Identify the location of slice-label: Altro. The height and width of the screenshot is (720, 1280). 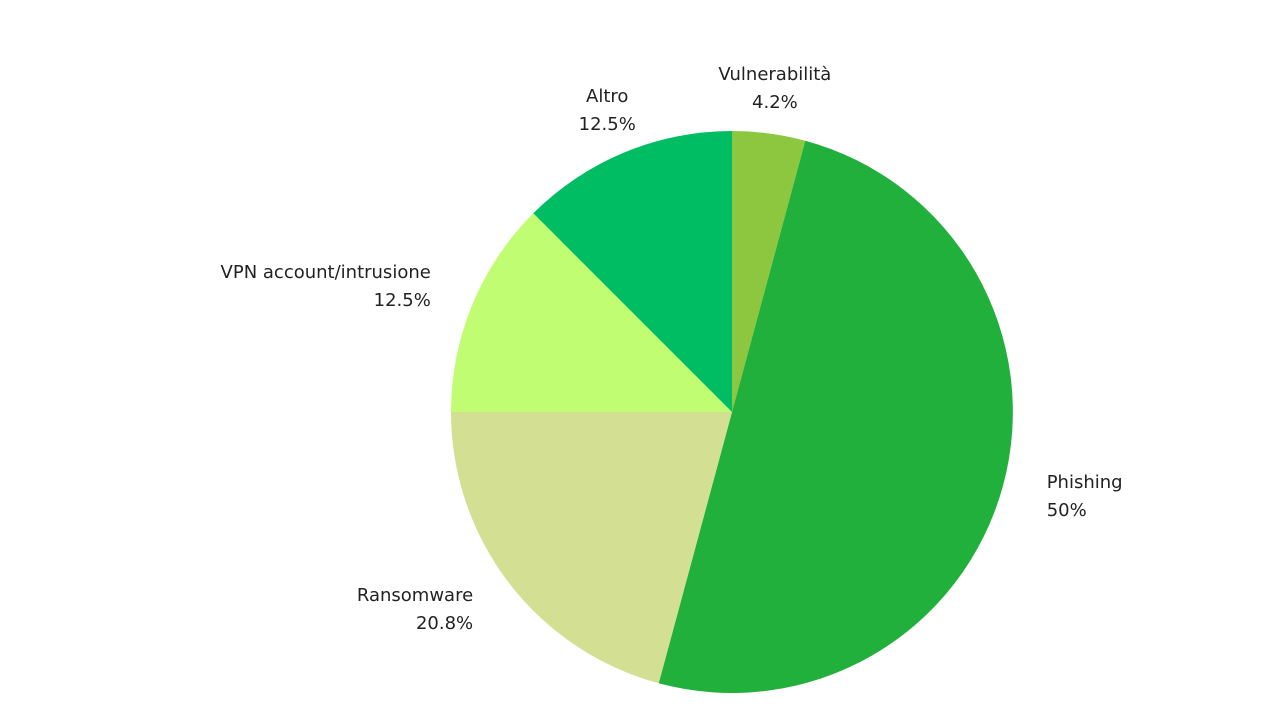
(607, 96).